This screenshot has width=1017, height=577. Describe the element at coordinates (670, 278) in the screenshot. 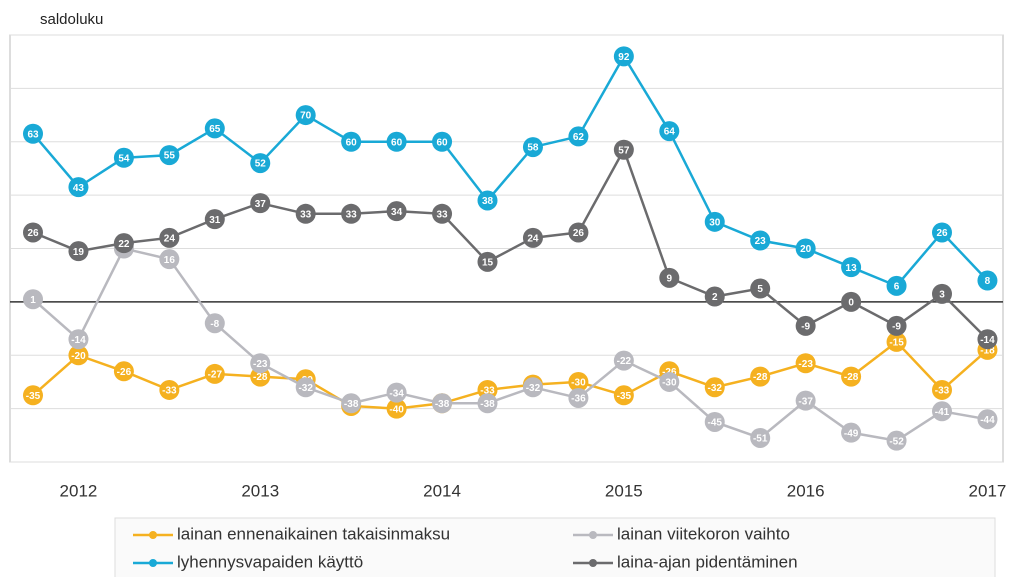

I see `data-label: 9` at that location.